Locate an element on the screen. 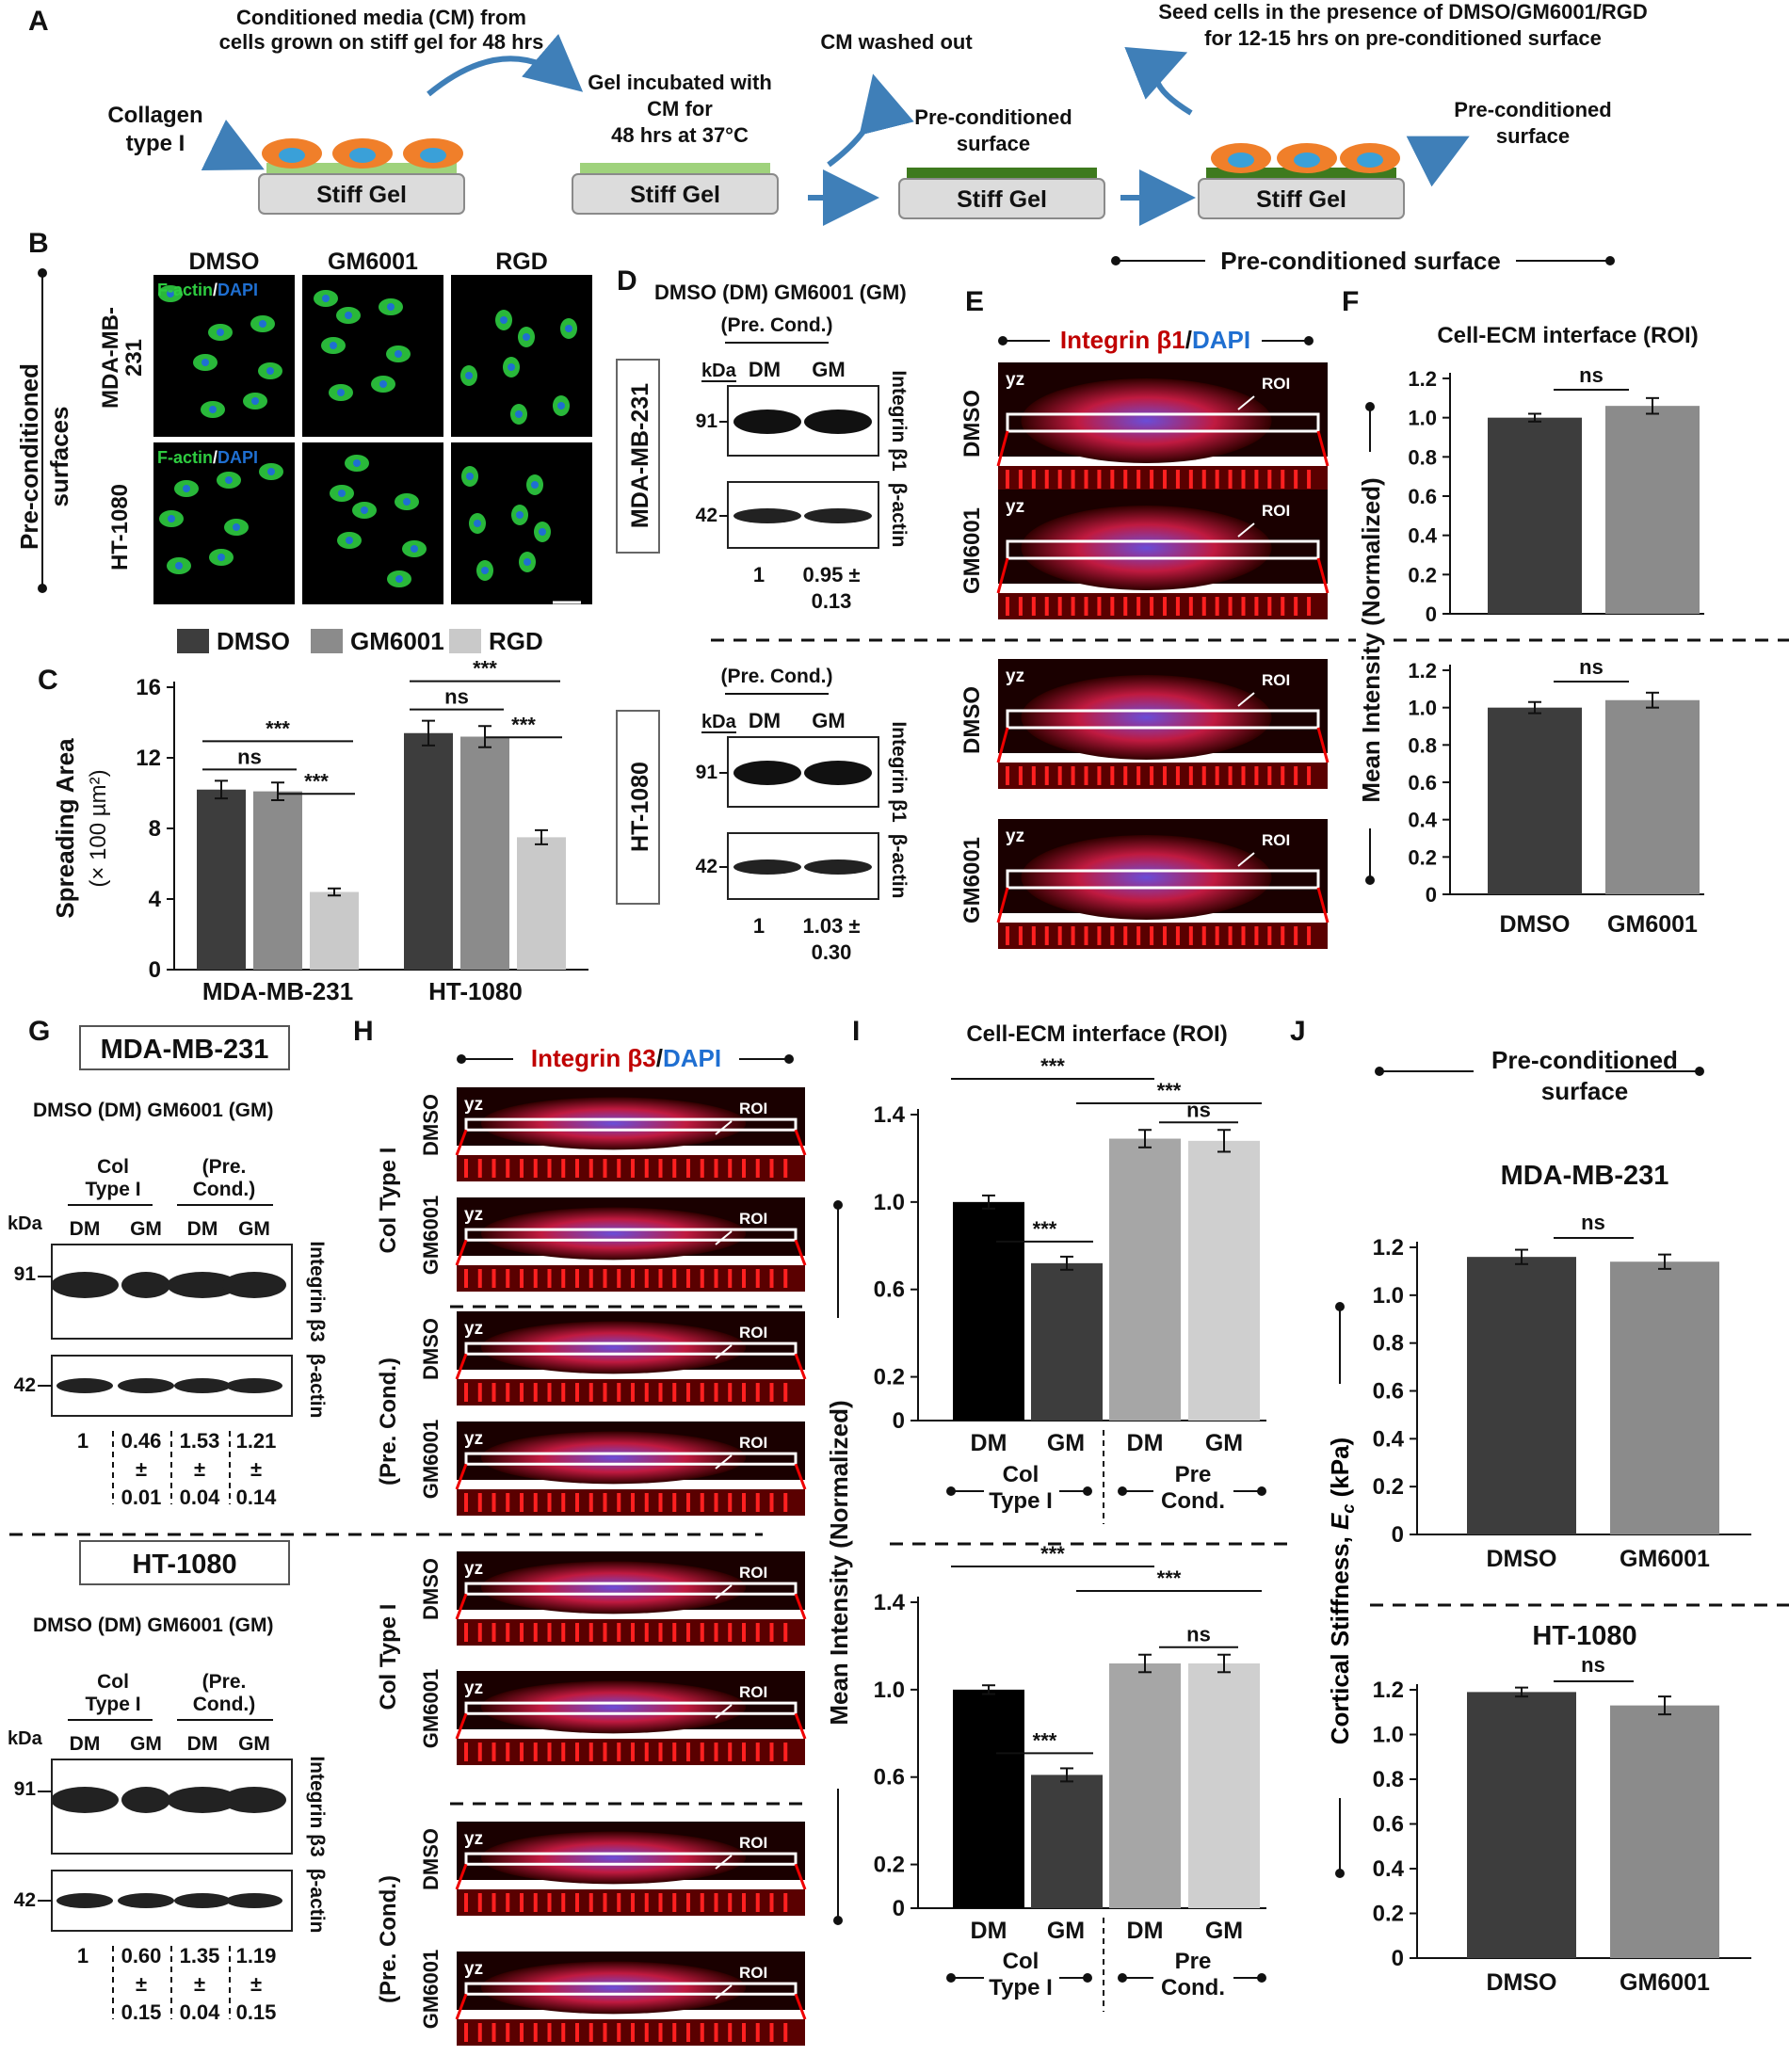 The height and width of the screenshot is (2072, 1789). protein-label: β-actin is located at coordinates (317, 1901).